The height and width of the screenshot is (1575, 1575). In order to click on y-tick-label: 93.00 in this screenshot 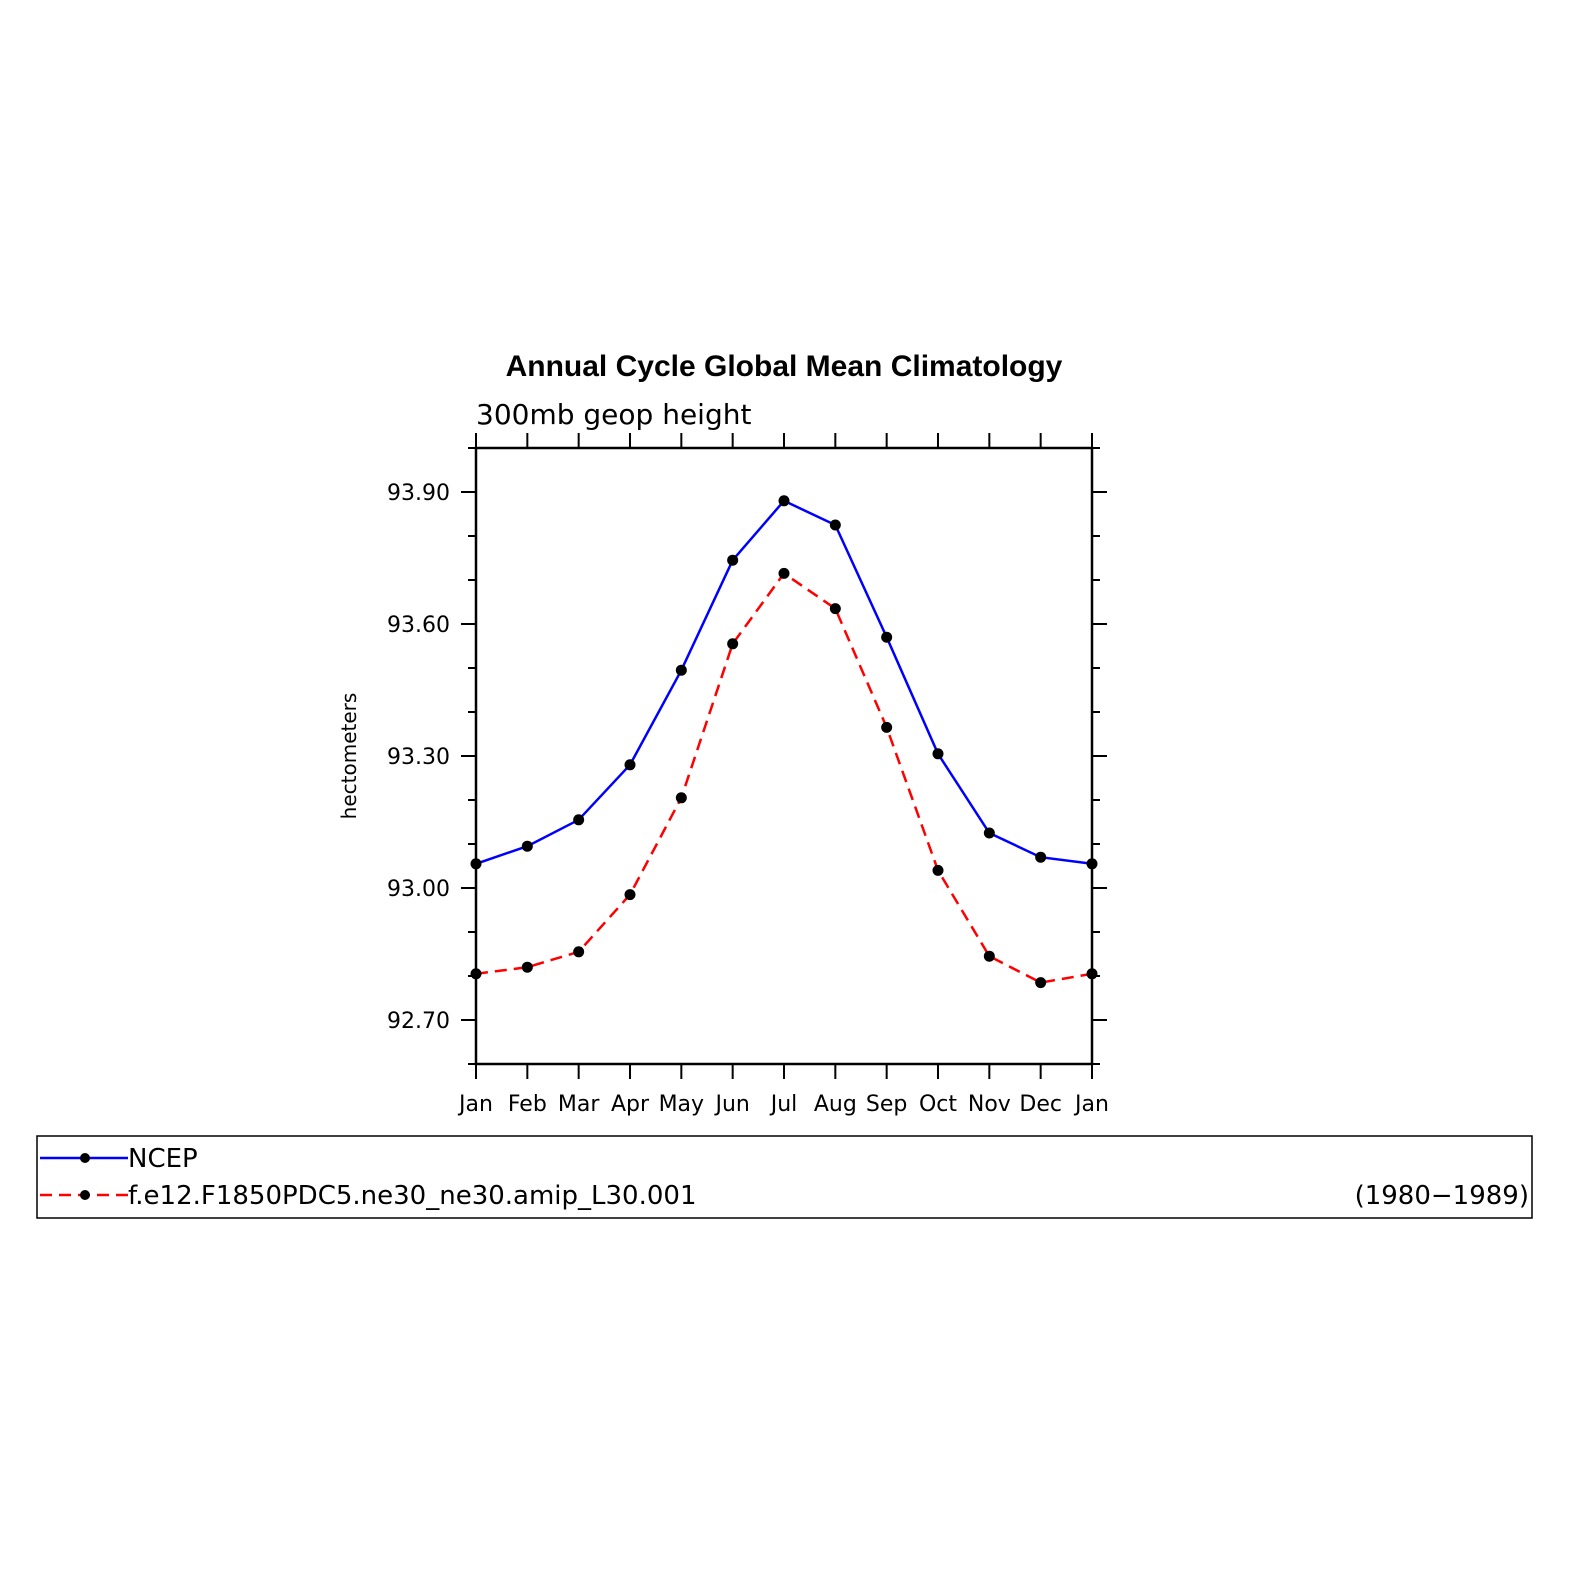, I will do `click(418, 889)`.